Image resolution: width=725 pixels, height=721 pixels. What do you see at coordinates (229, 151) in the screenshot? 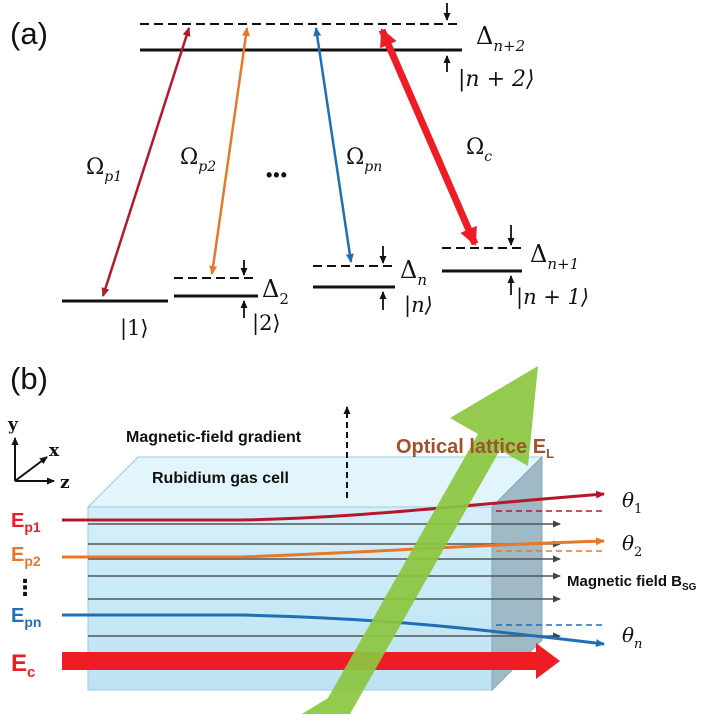
I see `transition-p2` at bounding box center [229, 151].